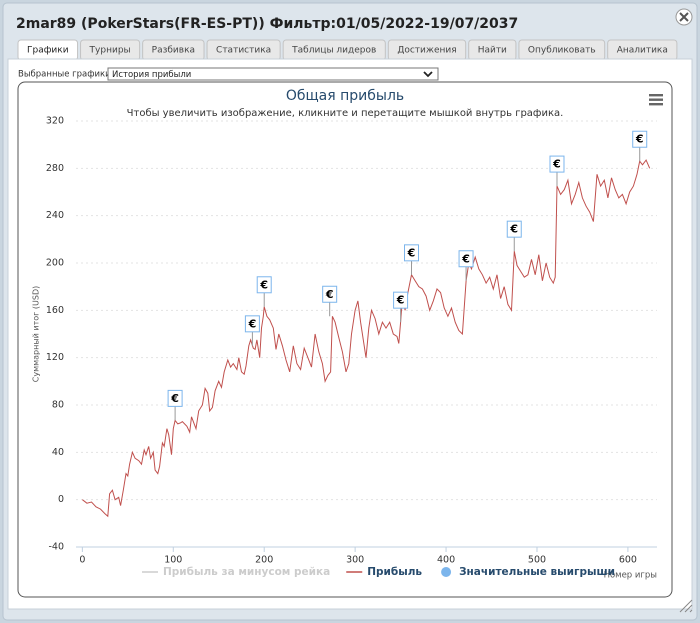  I want to click on tab-label: Опубликовать, so click(562, 51).